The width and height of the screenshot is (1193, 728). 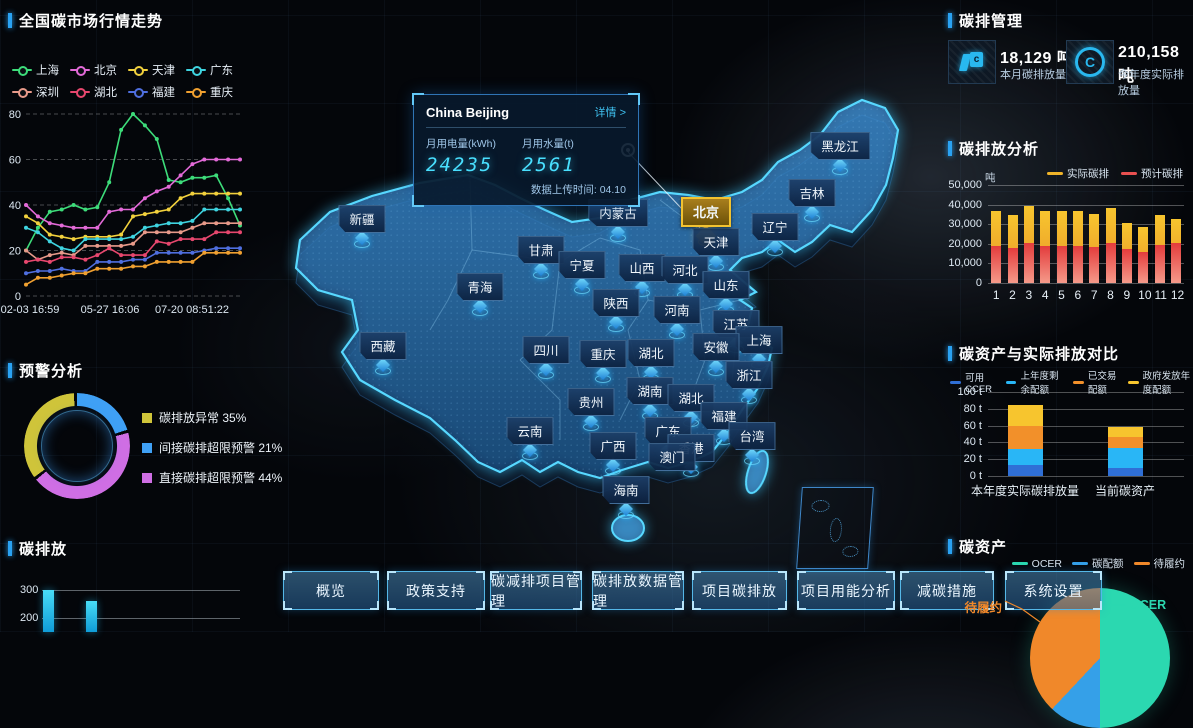 I want to click on province-label-天津: 天津, so click(x=716, y=242).